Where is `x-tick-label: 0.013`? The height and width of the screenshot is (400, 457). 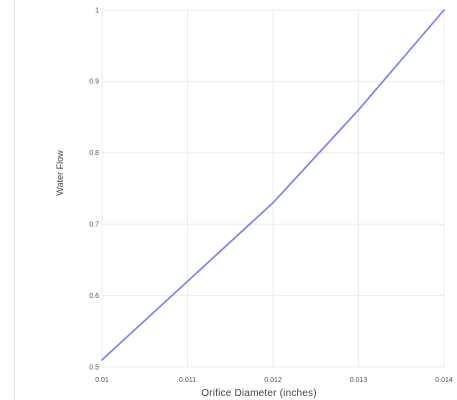
x-tick-label: 0.013 is located at coordinates (359, 380).